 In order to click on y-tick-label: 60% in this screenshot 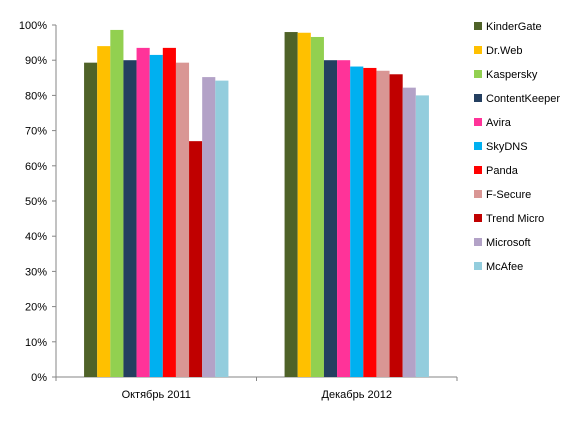, I will do `click(36, 167)`.